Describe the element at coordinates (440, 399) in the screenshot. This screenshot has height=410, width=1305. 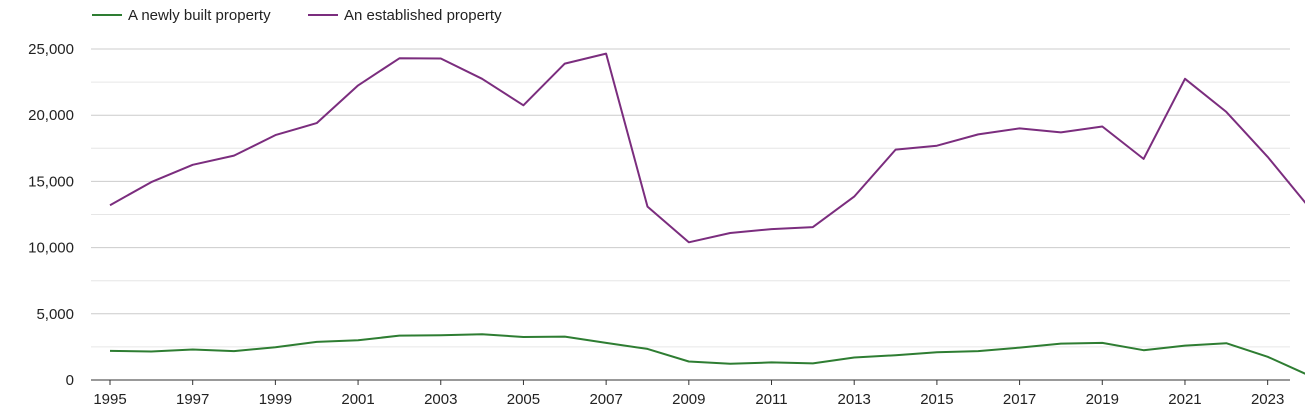
I see `x-tick-label: 2003` at that location.